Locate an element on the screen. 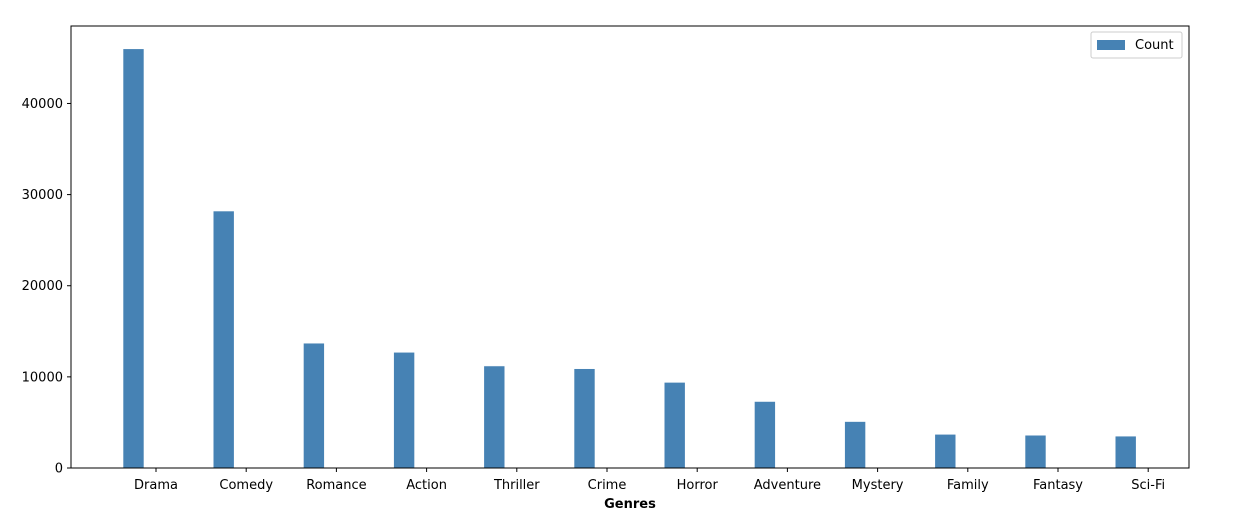  y-tick-label: 40000 is located at coordinates (42, 104).